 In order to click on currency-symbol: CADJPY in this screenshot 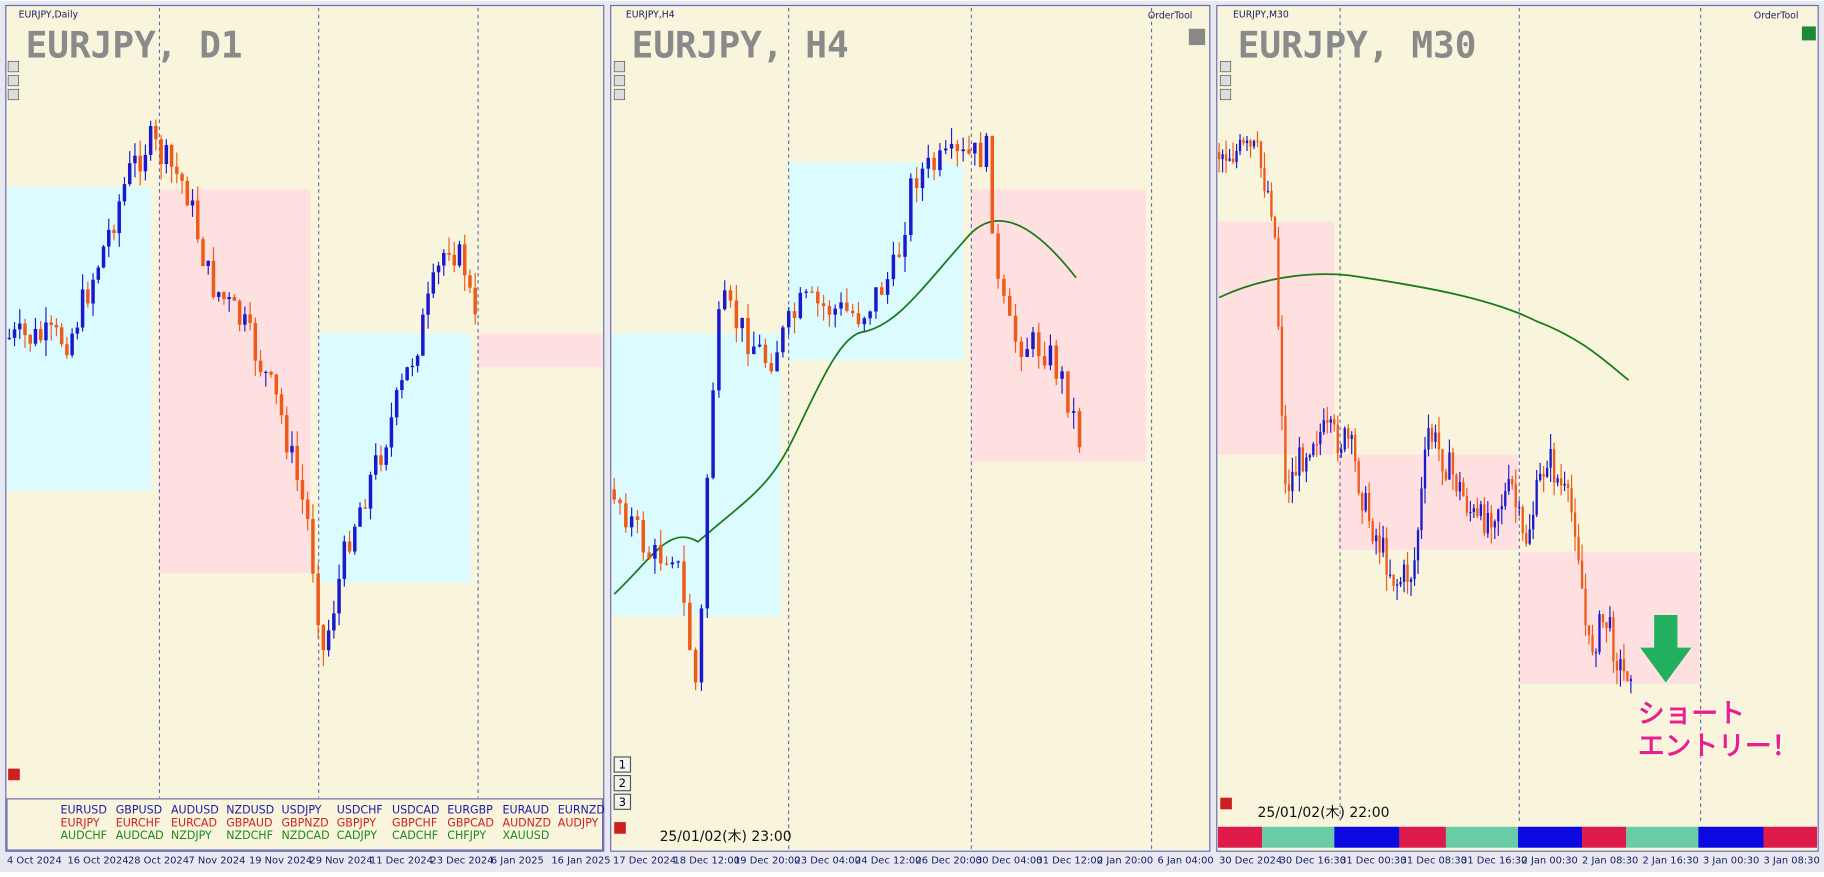, I will do `click(357, 835)`.